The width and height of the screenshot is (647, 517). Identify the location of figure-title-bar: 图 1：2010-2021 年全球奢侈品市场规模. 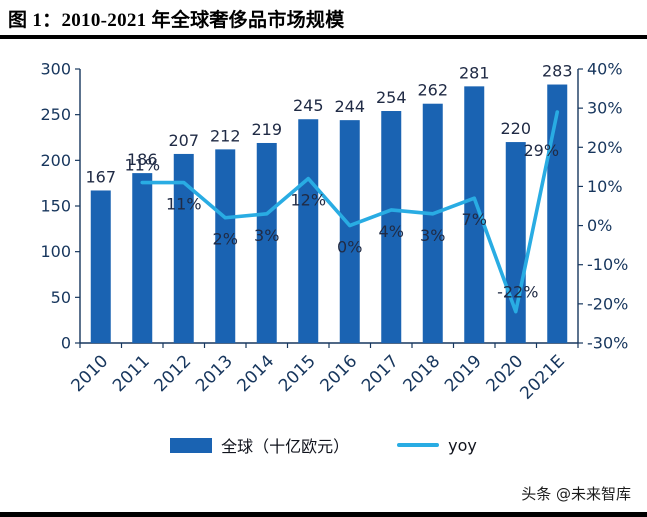
(323, 19).